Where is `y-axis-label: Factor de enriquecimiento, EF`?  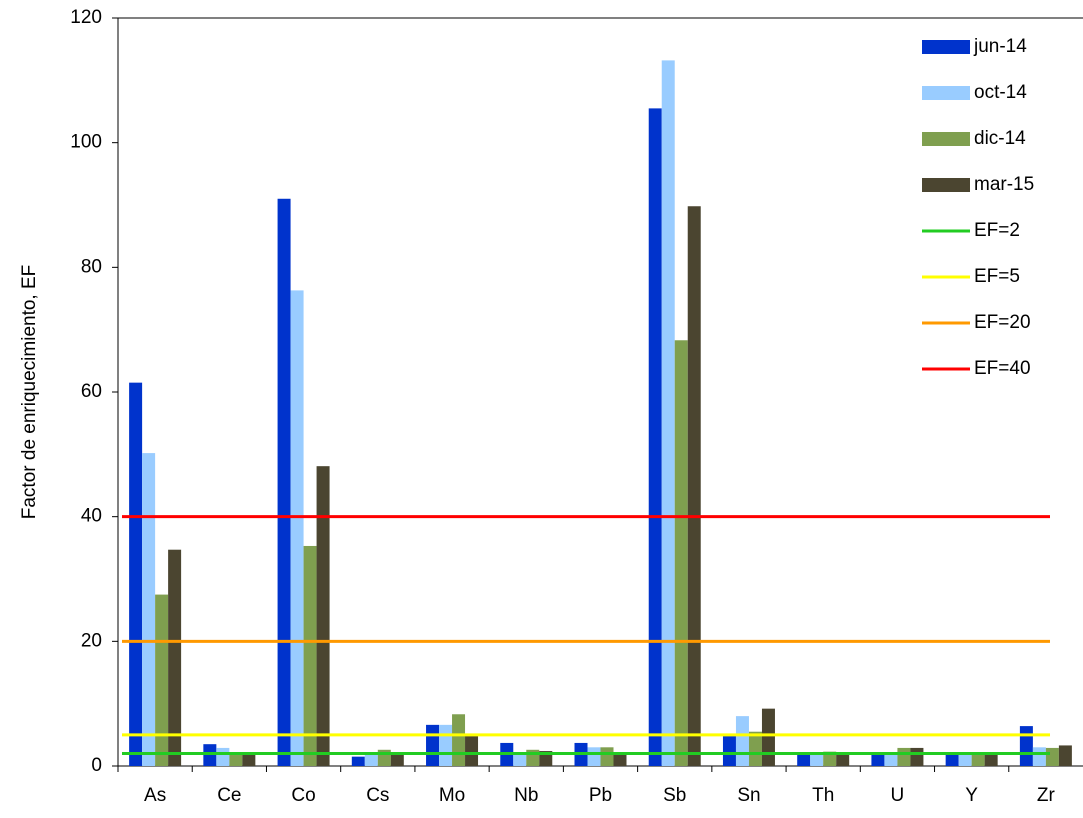 y-axis-label: Factor de enriquecimiento, EF is located at coordinates (29, 392).